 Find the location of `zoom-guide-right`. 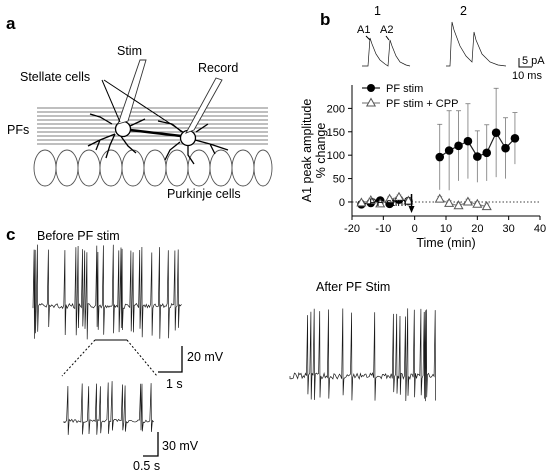

zoom-guide-right is located at coordinates (142, 358).